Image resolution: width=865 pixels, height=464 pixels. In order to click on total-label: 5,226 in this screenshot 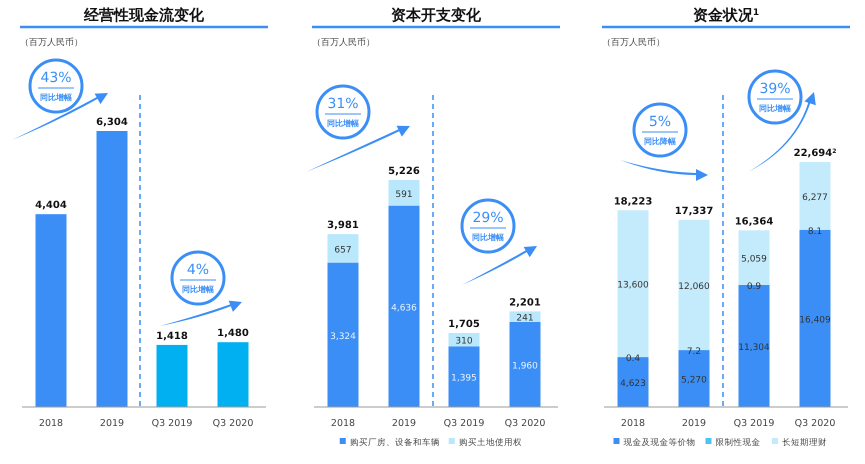, I will do `click(404, 171)`.